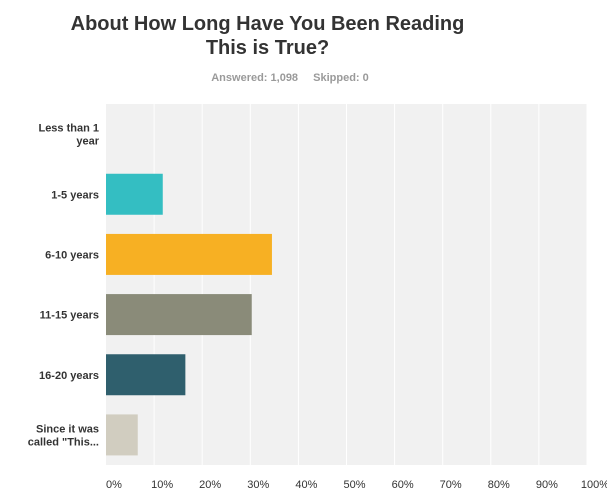  I want to click on answered-count: Answered: 1,098, so click(255, 78).